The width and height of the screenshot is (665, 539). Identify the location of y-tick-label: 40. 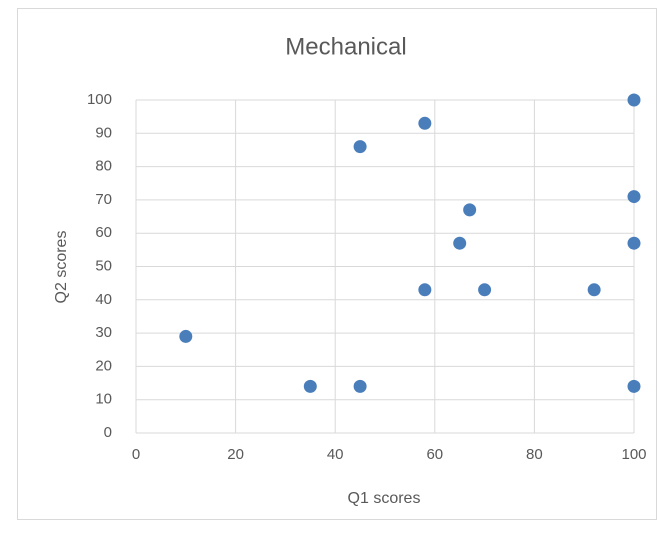
(103, 299).